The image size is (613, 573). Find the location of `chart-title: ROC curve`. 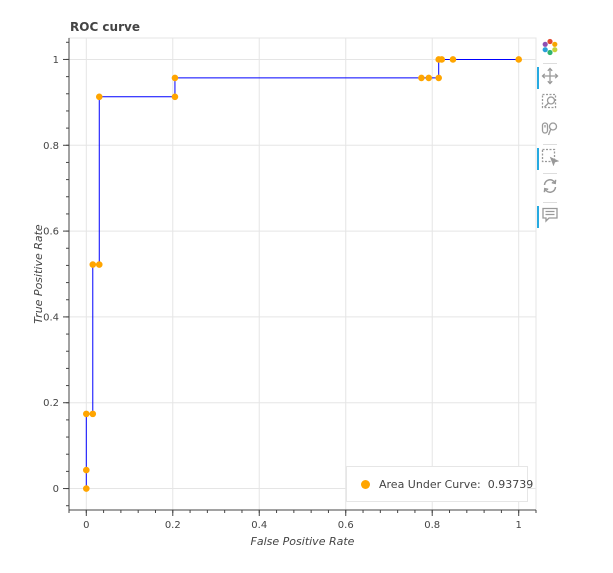

chart-title: ROC curve is located at coordinates (105, 27).